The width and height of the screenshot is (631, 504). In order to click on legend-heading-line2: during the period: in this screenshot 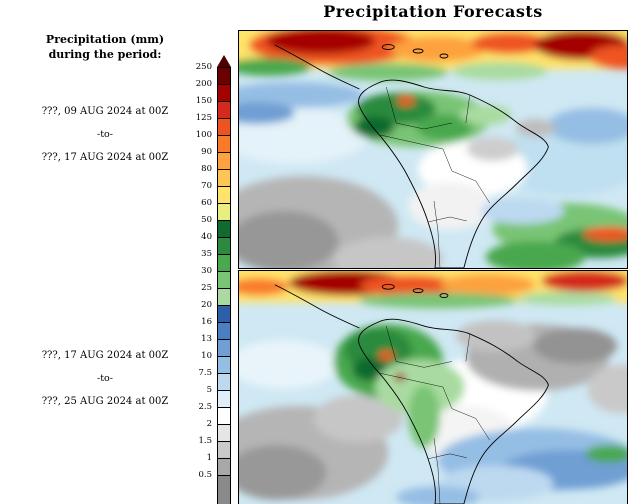, I will do `click(105, 54)`.